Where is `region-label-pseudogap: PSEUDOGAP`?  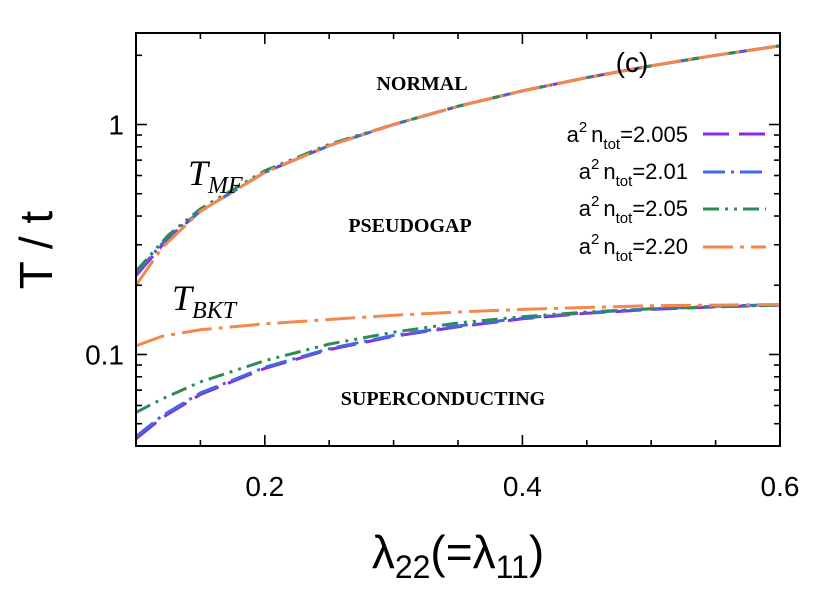 region-label-pseudogap: PSEUDOGAP is located at coordinates (409, 226).